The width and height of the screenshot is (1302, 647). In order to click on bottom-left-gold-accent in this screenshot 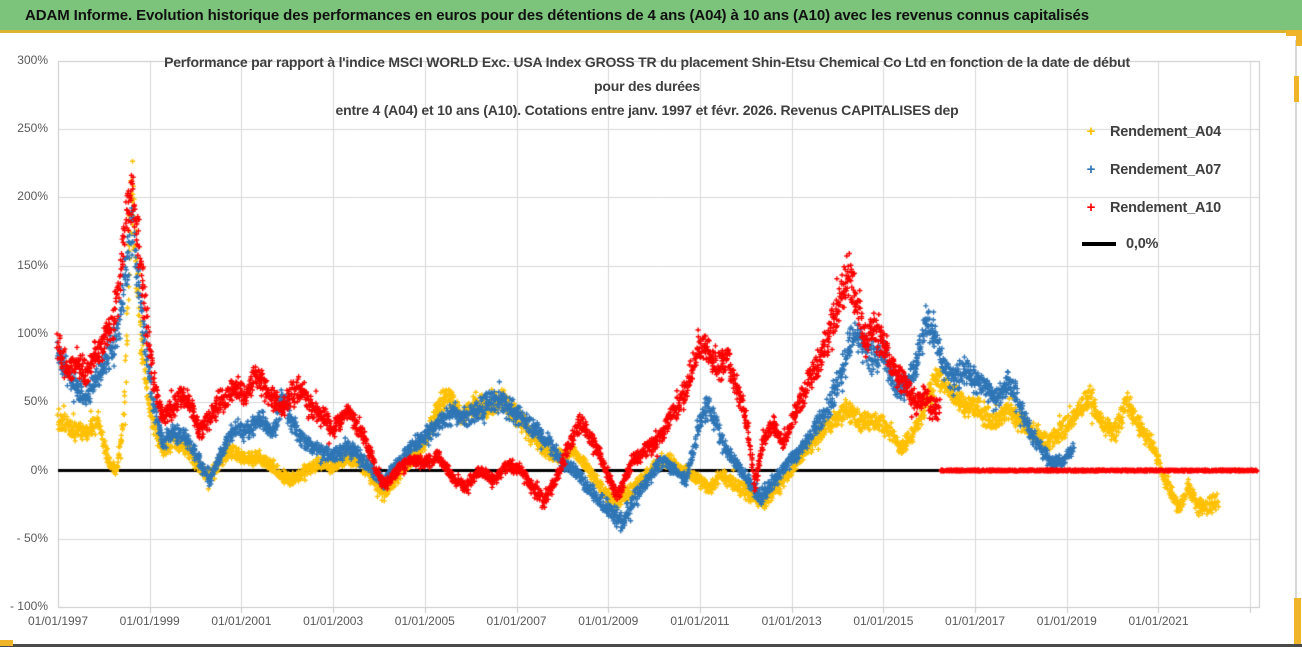, I will do `click(6, 643)`.